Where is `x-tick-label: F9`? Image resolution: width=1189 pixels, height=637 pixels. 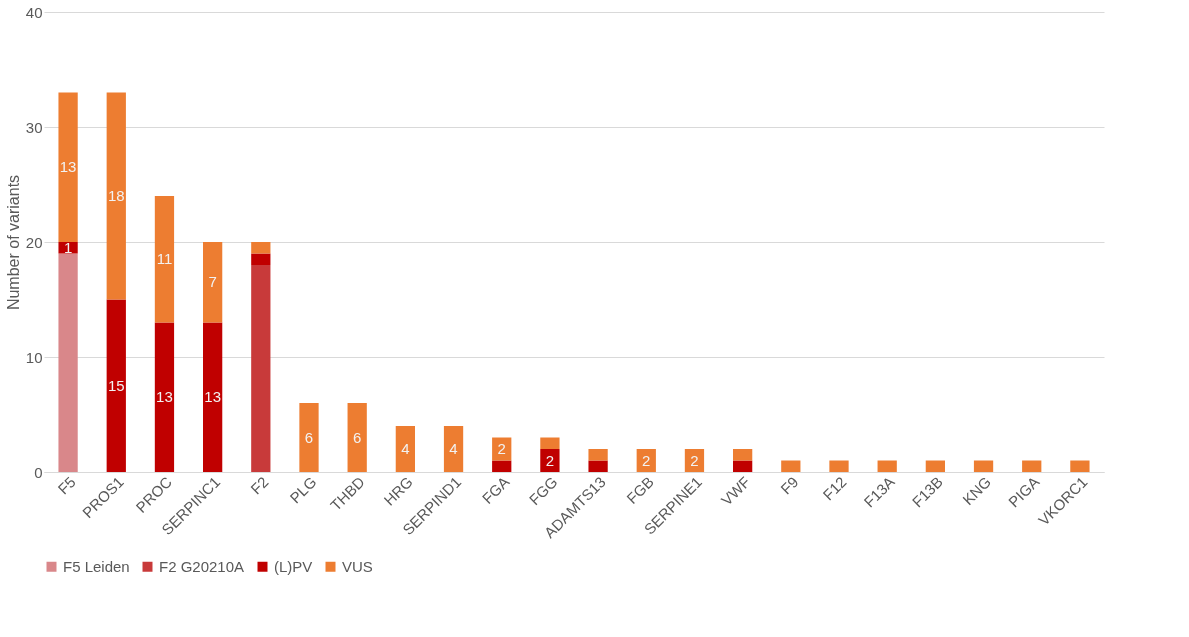
x-tick-label: F9 is located at coordinates (789, 485).